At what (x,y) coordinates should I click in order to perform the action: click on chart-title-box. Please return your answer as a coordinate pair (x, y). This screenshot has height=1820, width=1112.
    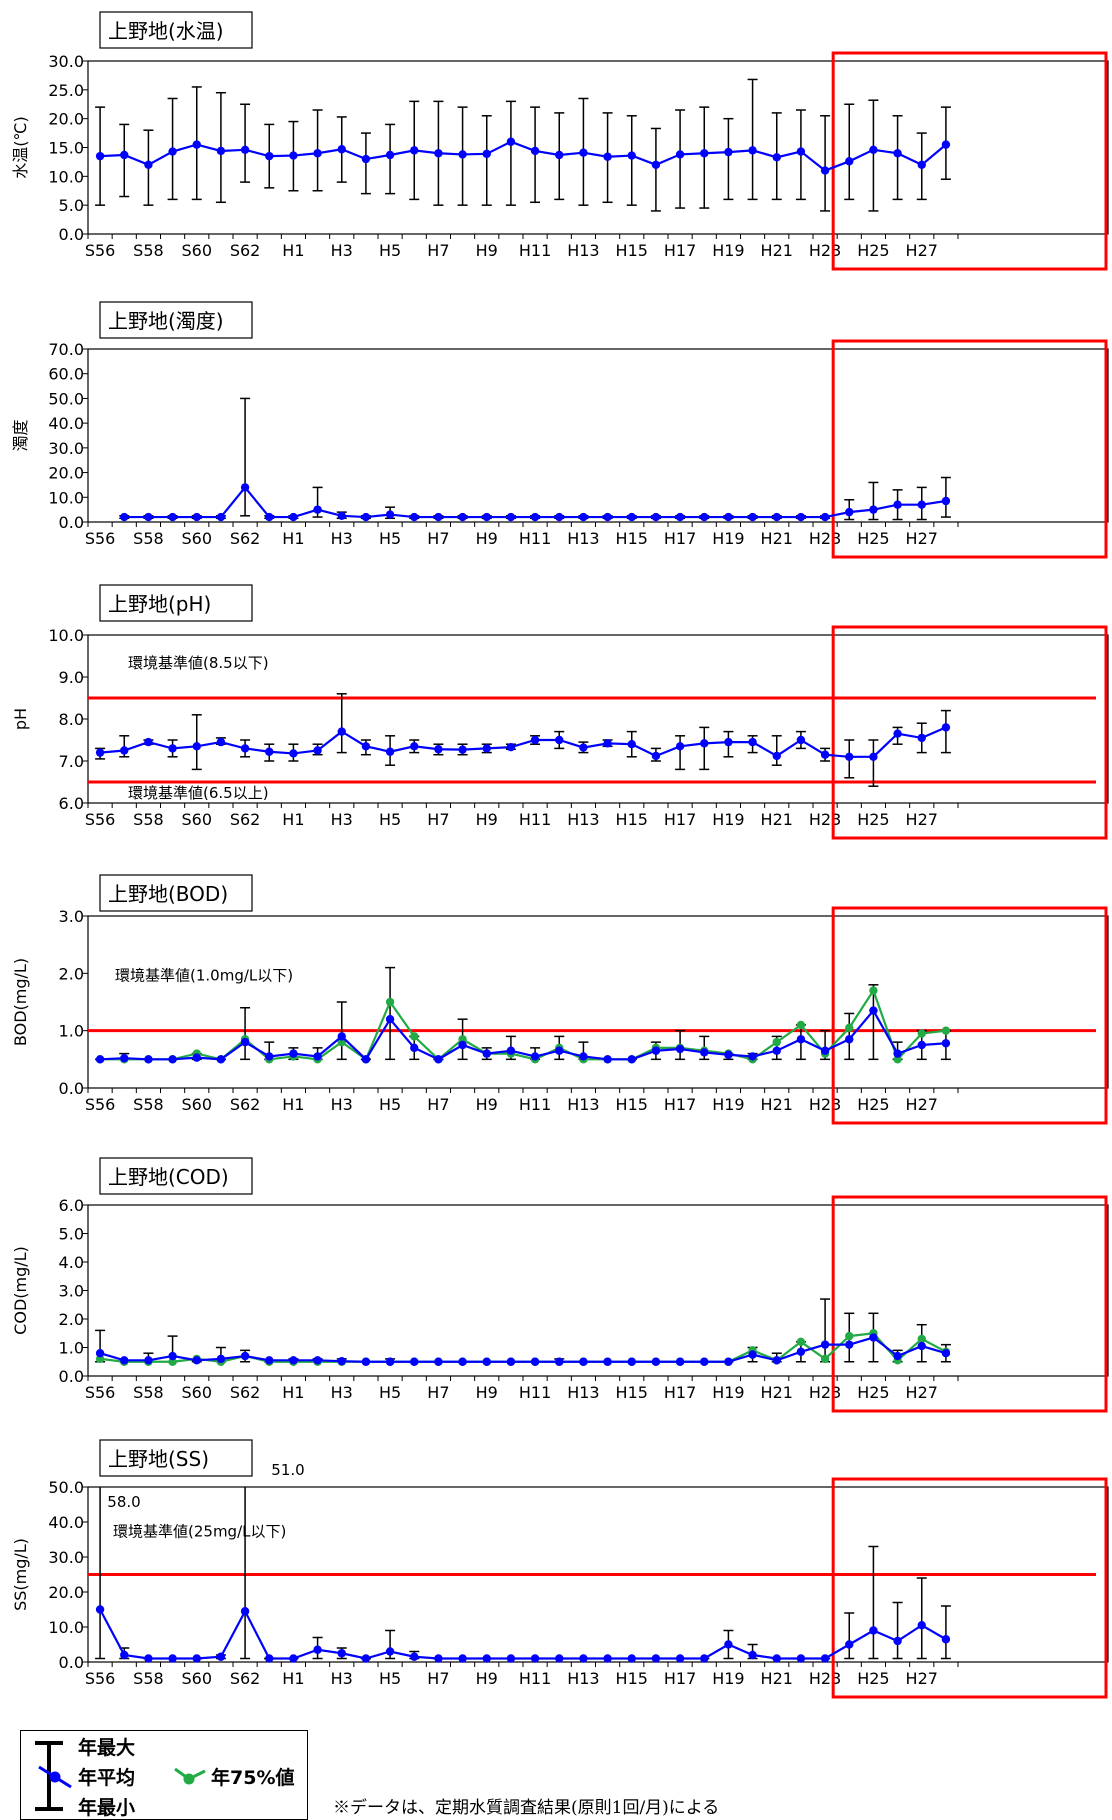
    Looking at the image, I should click on (176, 1458).